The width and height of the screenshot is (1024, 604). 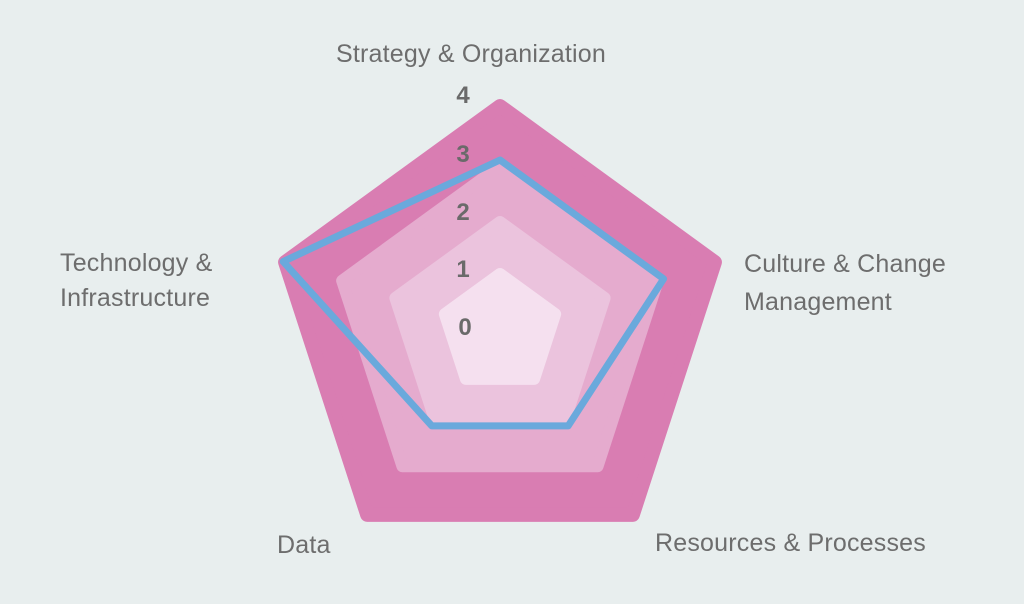 I want to click on tick-2: 2, so click(x=463, y=212).